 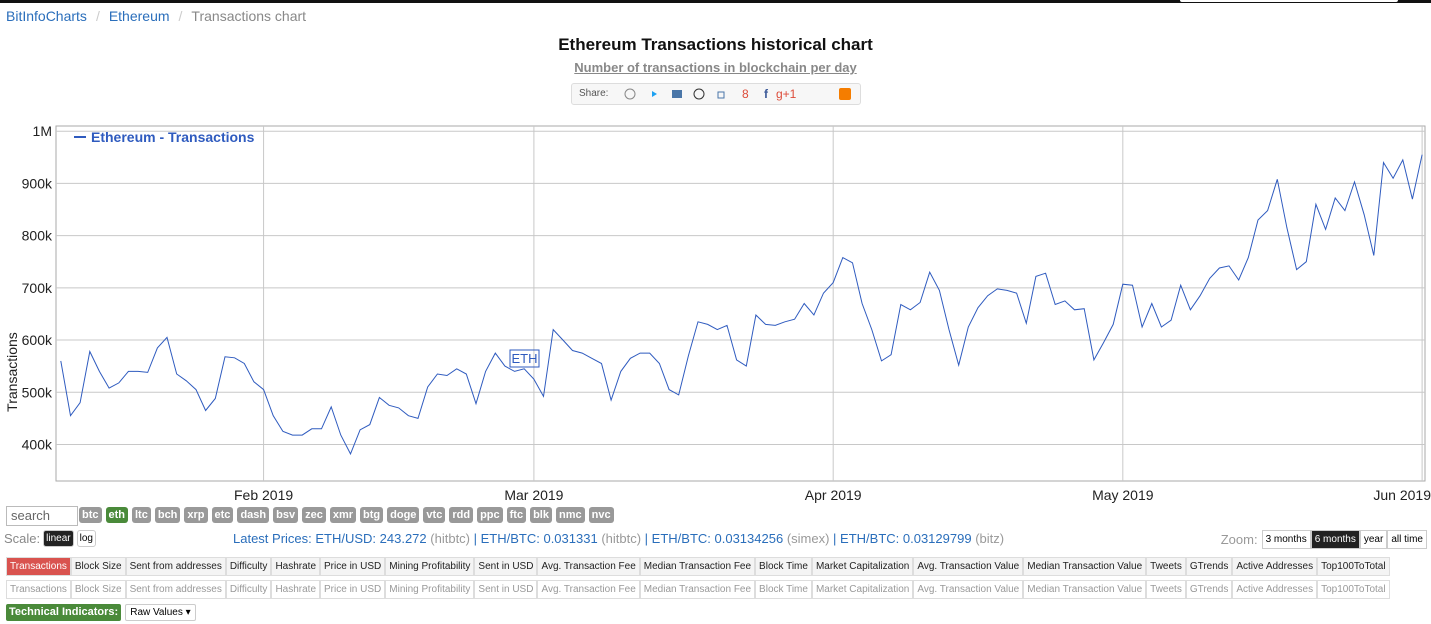 I want to click on coin-button: ftc, so click(x=516, y=515).